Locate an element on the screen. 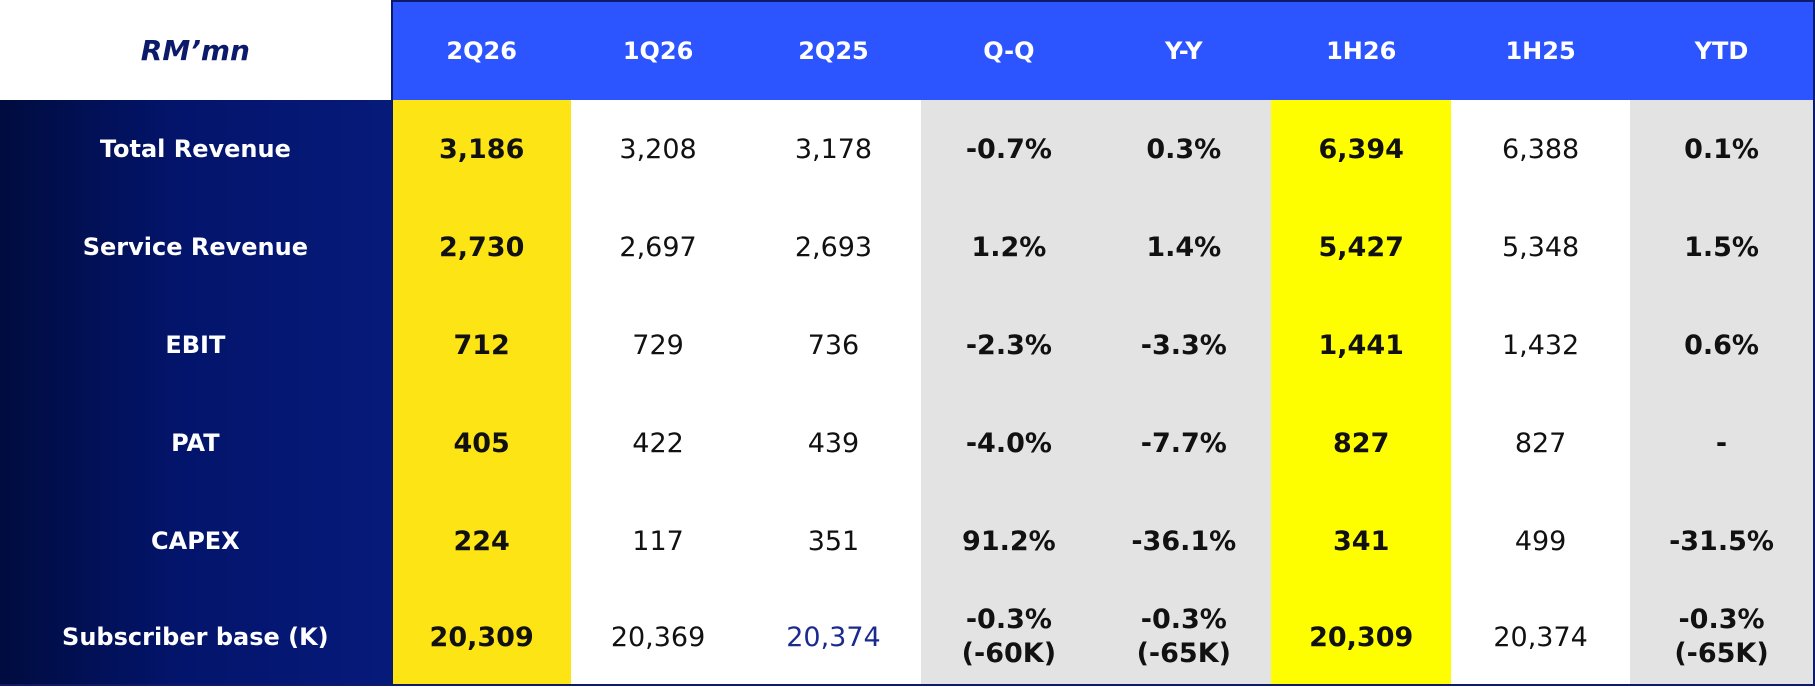  cell-2q25: 351 is located at coordinates (833, 541).